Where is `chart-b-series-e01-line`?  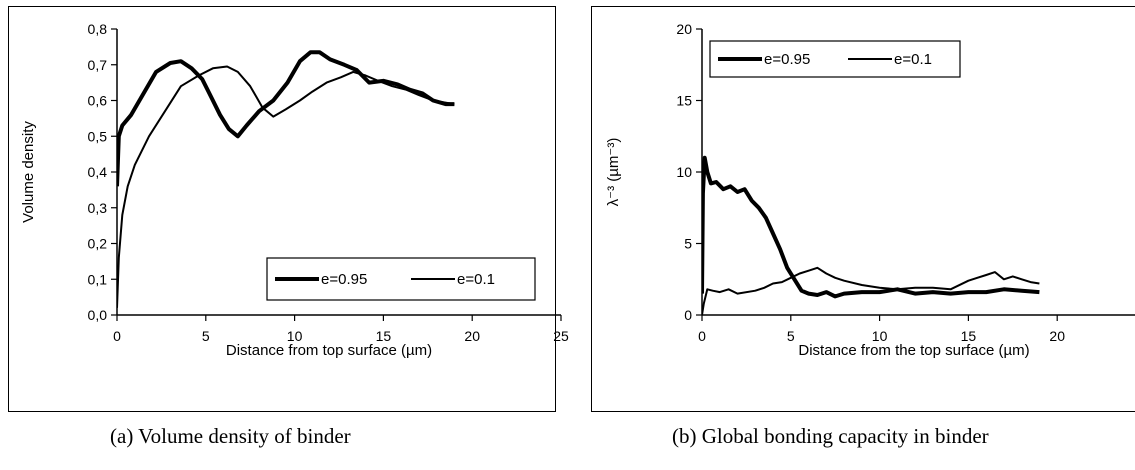
chart-b-series-e01-line is located at coordinates (871, 290).